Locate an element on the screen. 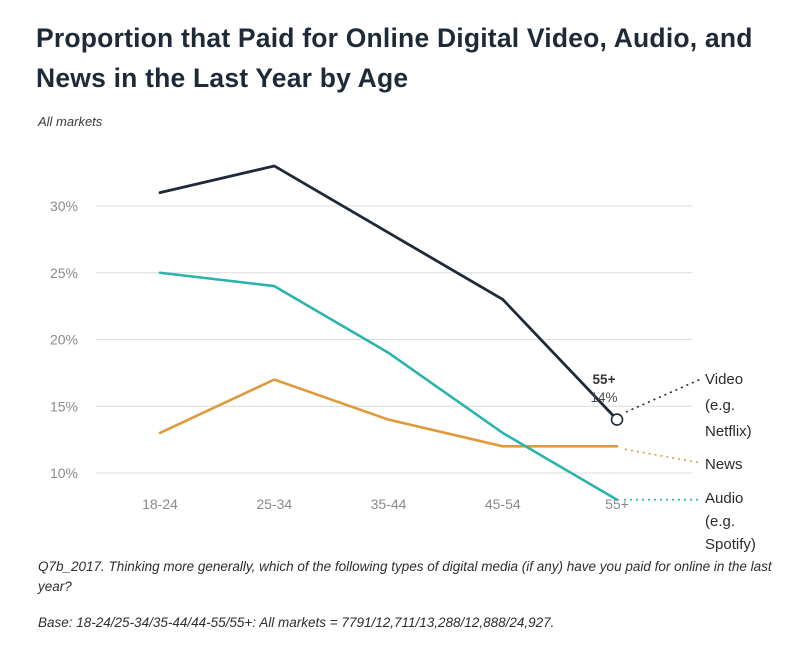 The width and height of the screenshot is (802, 648). x-tick-label: 45-54 is located at coordinates (503, 504).